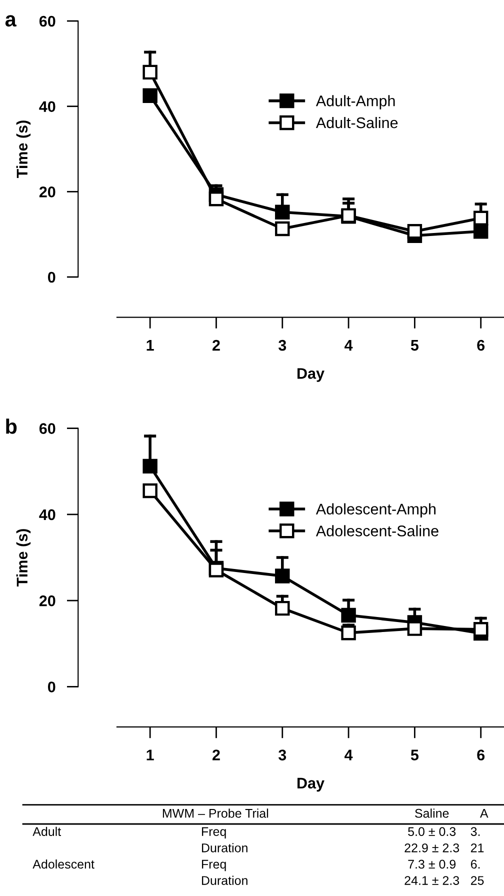 The width and height of the screenshot is (504, 896). Describe the element at coordinates (432, 813) in the screenshot. I see `category-label: Saline` at that location.